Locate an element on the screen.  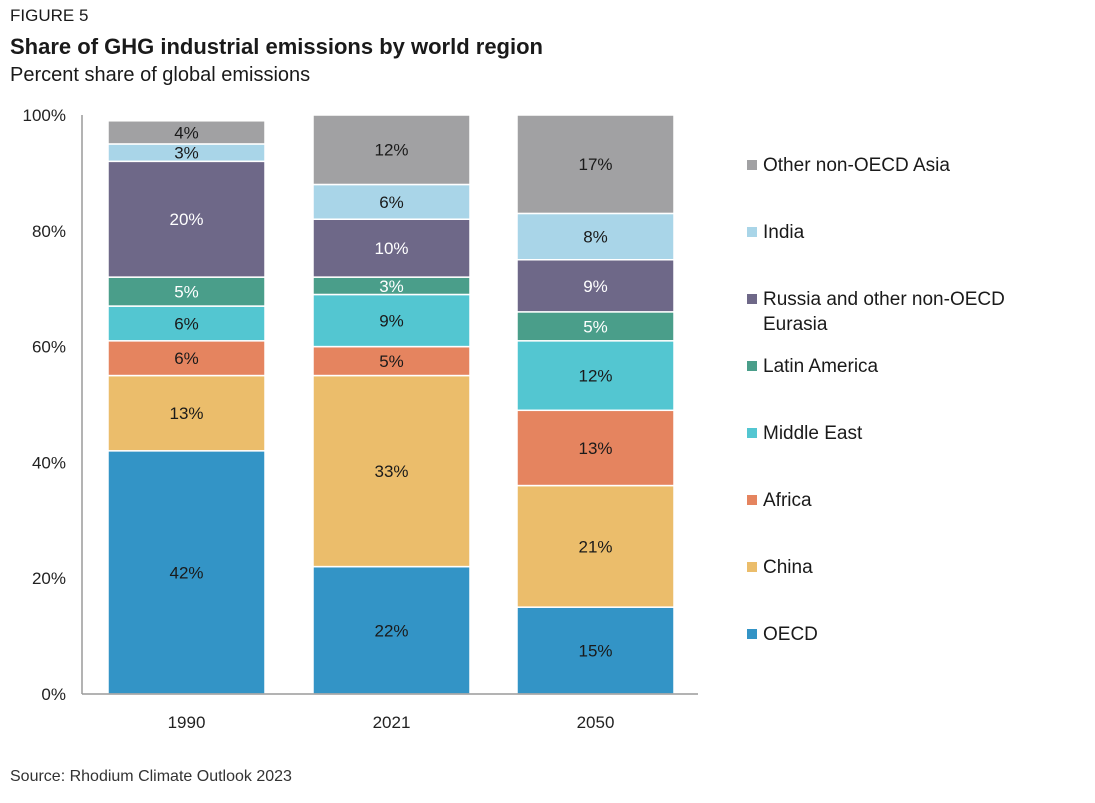
data-label: 21% is located at coordinates (595, 546).